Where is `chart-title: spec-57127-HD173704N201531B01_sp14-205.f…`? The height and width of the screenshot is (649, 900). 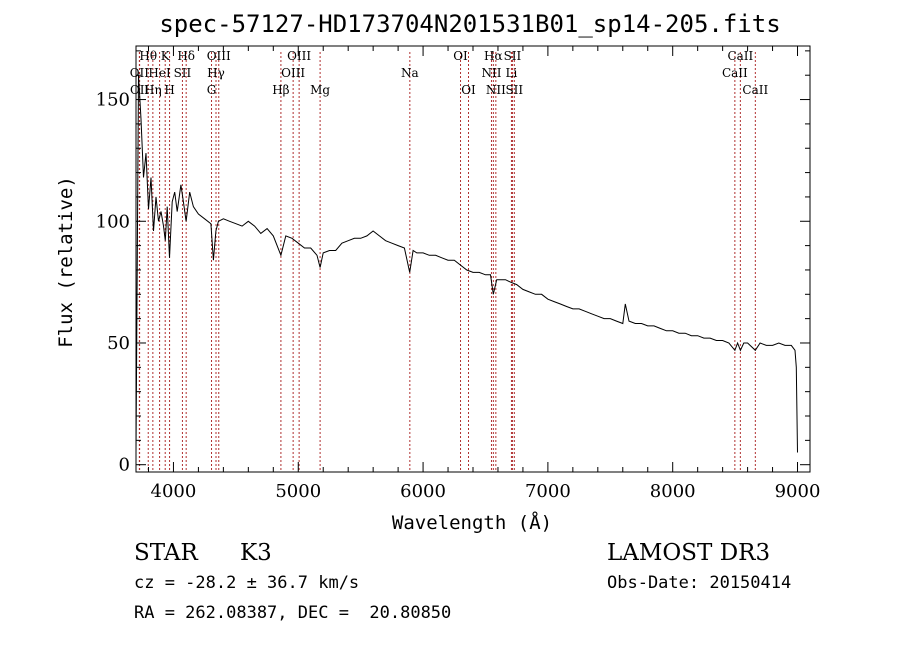
chart-title: spec-57127-HD173704N201531B01_sp14-205.f… is located at coordinates (469, 24).